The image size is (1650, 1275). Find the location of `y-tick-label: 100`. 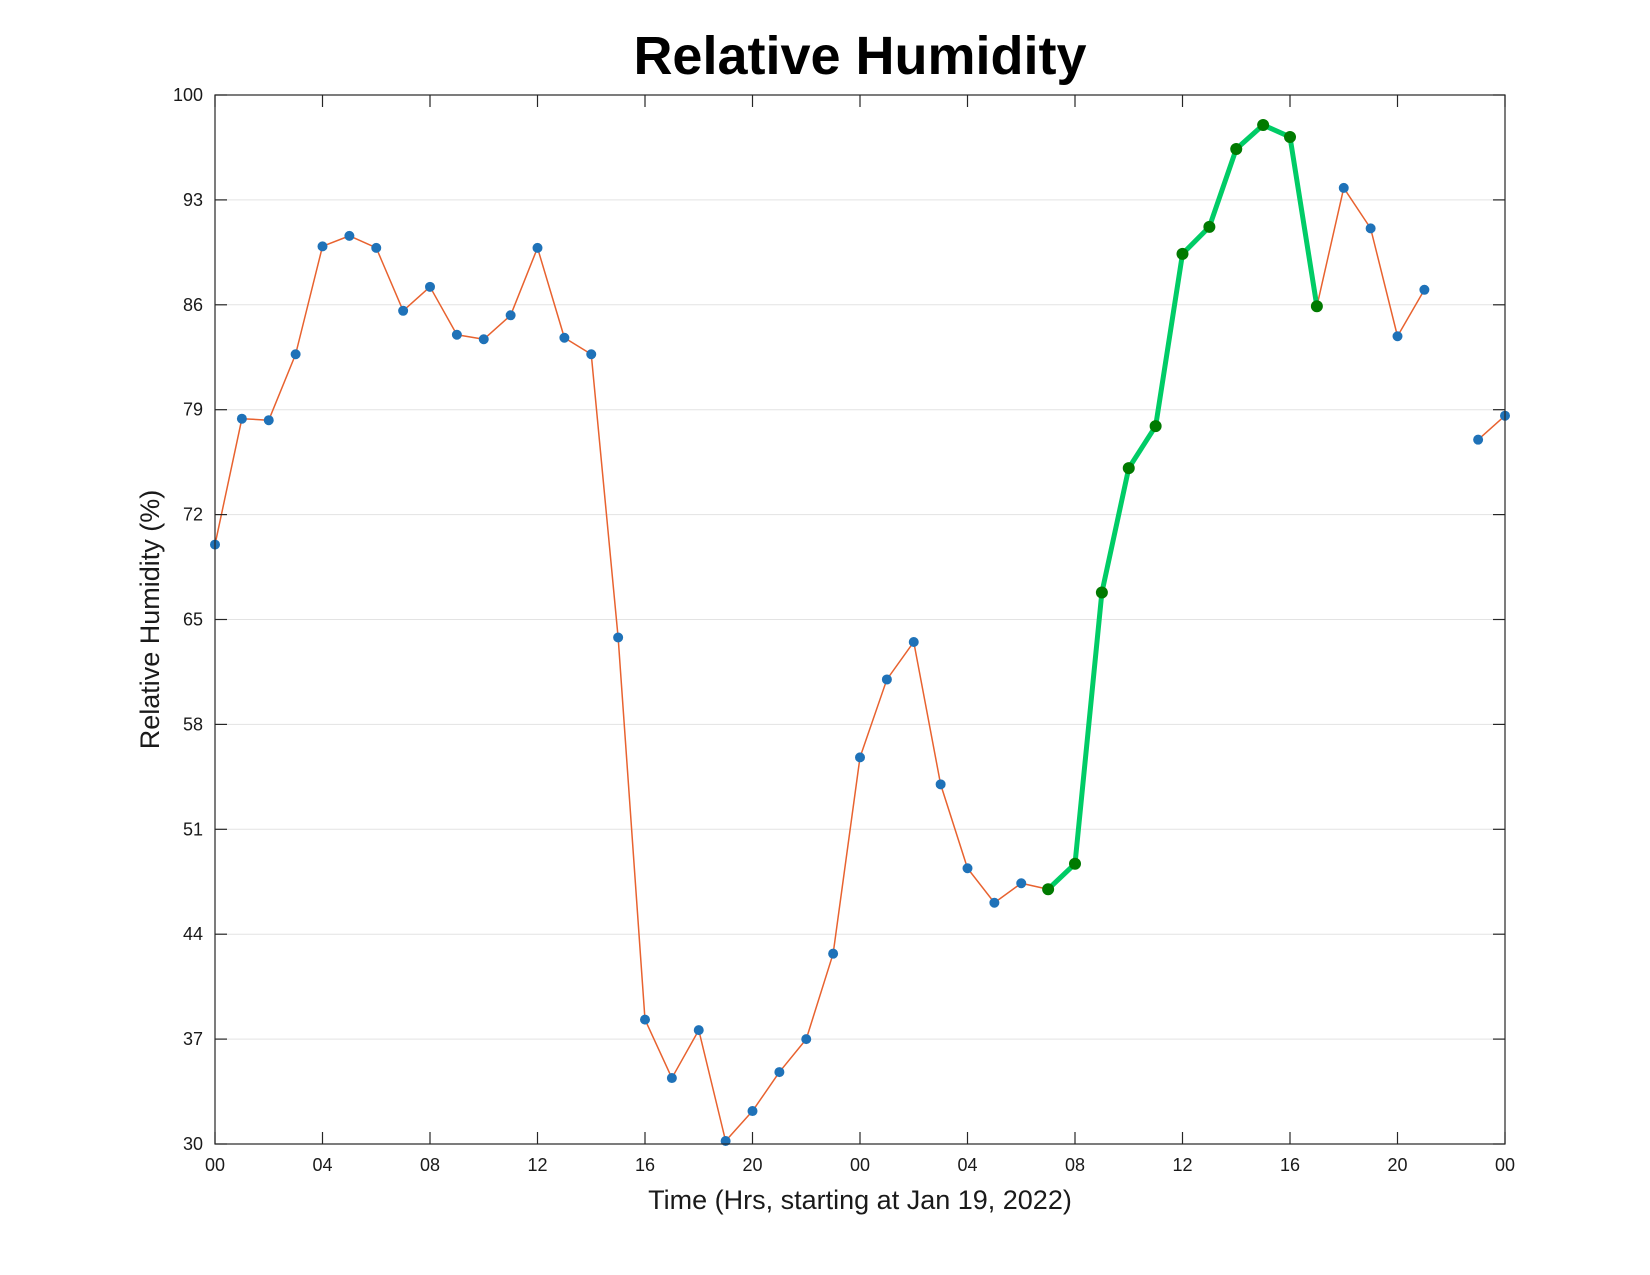

y-tick-label: 100 is located at coordinates (188, 95).